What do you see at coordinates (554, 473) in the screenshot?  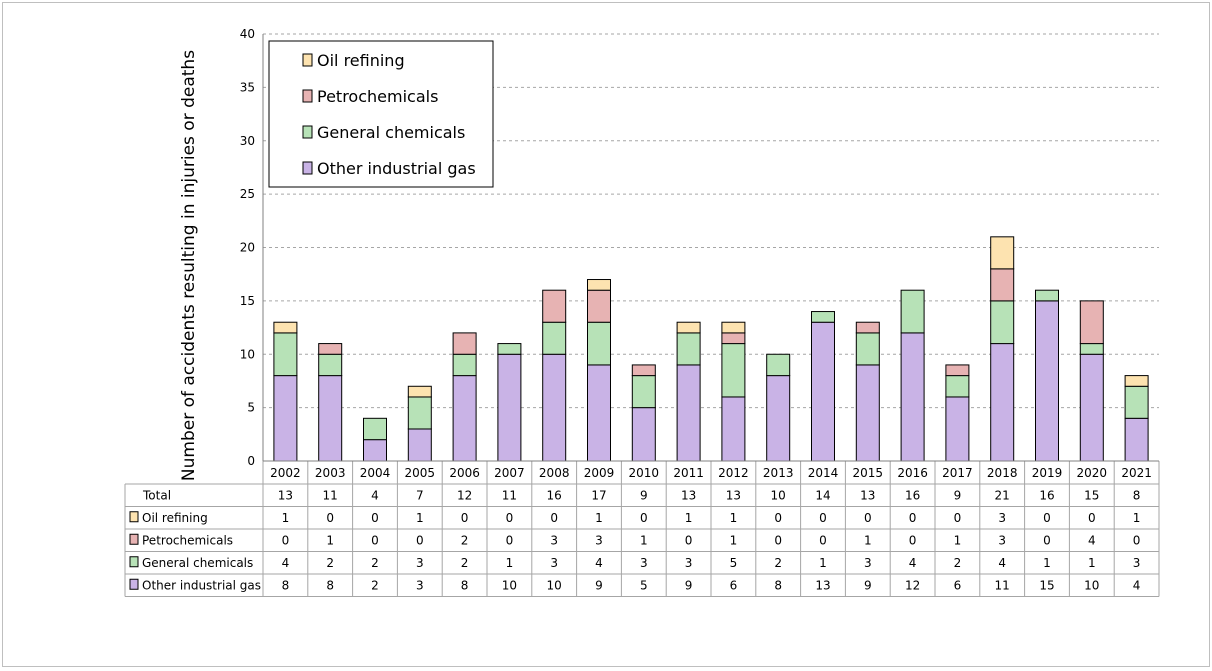 I see `x-tick-label-2008: 2008` at bounding box center [554, 473].